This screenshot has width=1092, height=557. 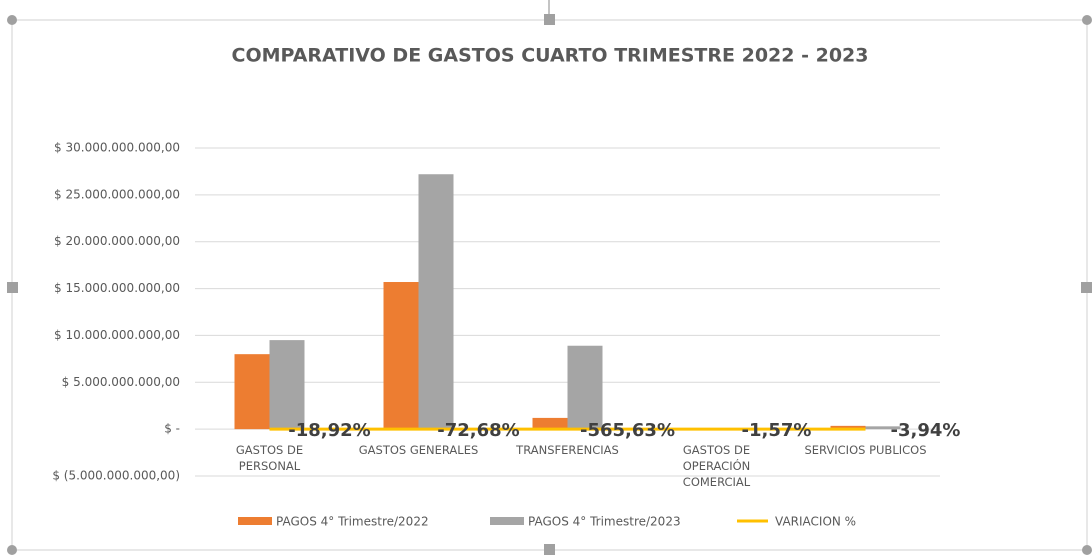 I want to click on data-label: -3,94%, so click(x=926, y=430).